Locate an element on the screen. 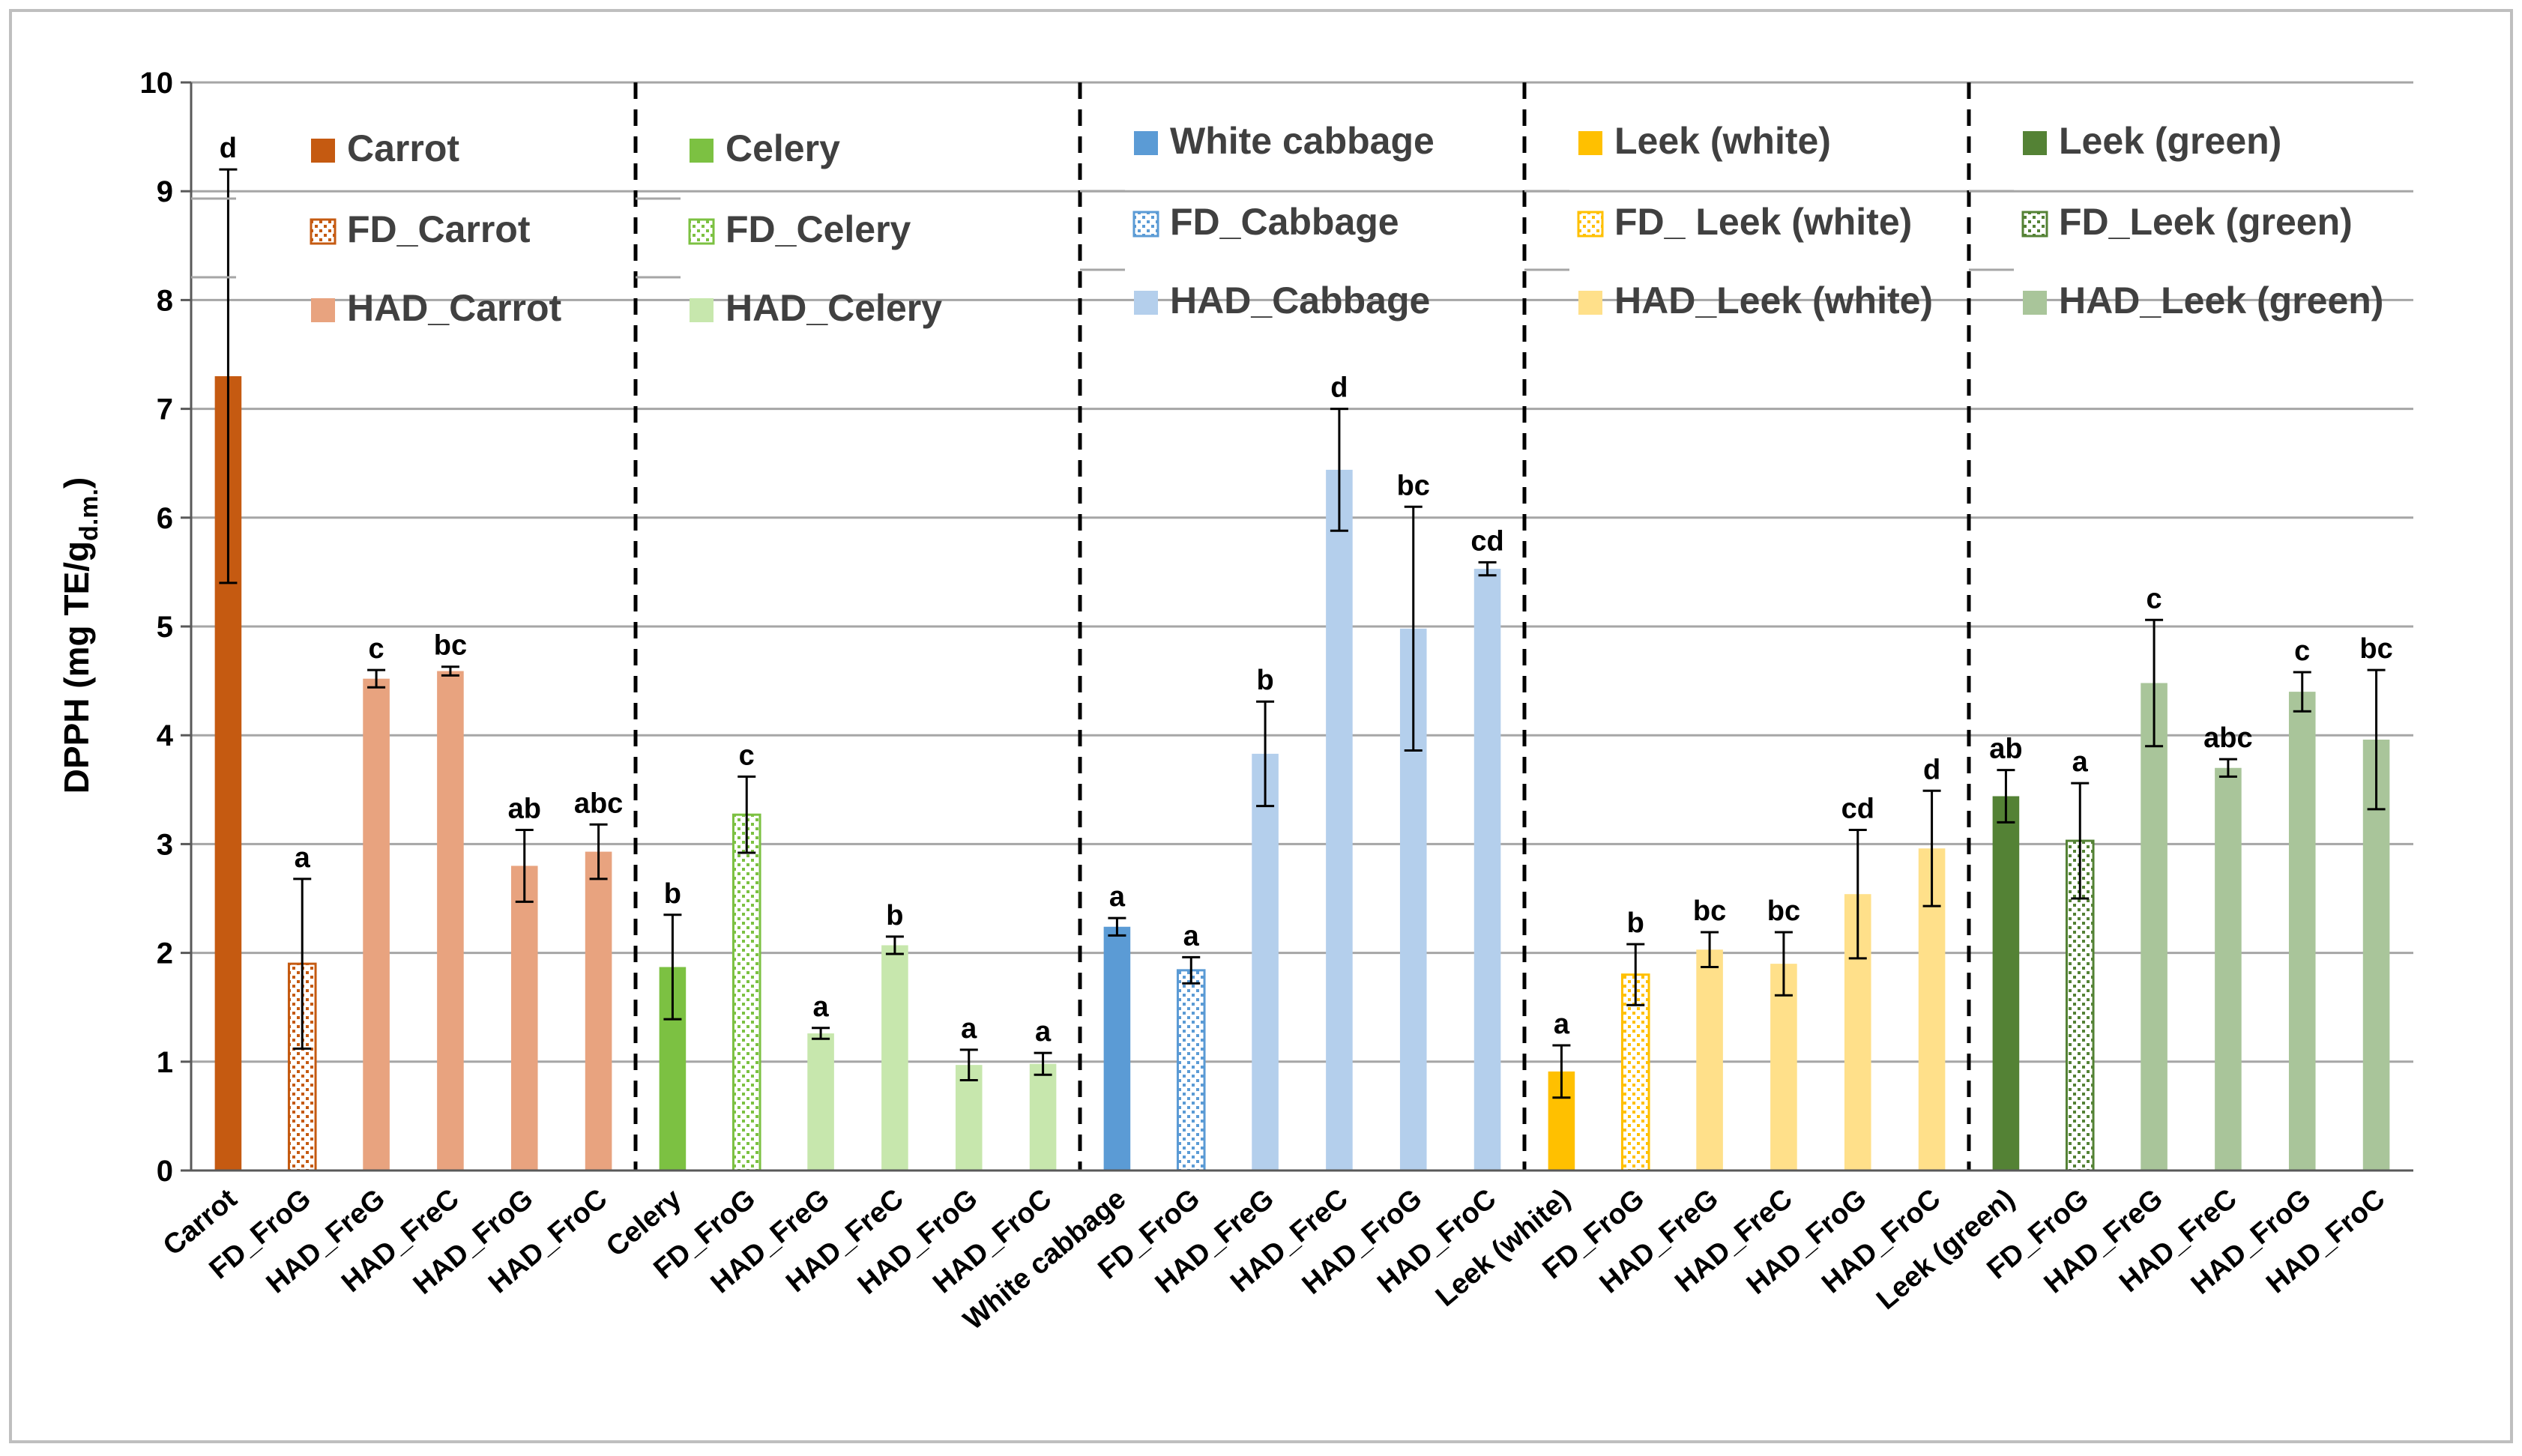  legend-label: HAD_Carrot is located at coordinates (454, 308).